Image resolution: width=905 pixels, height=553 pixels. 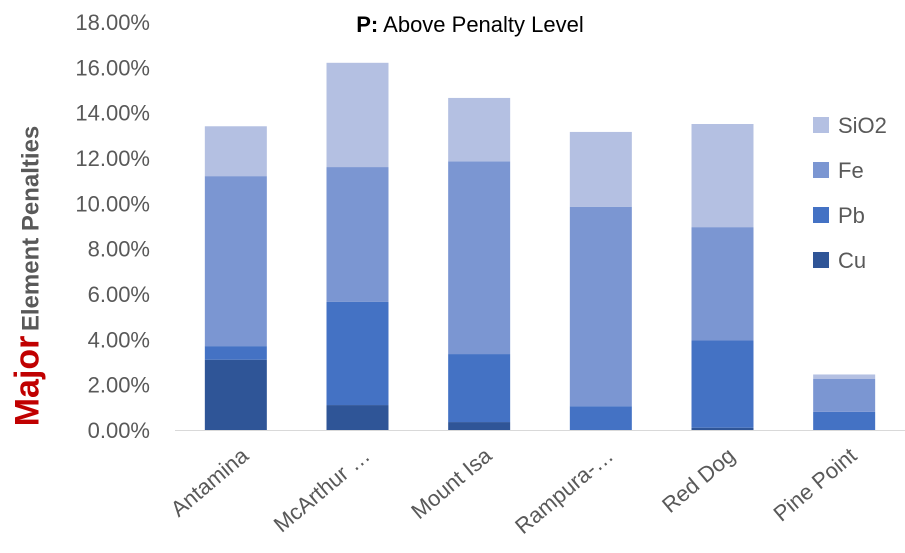 What do you see at coordinates (119, 339) in the screenshot?
I see `y-tick-label: 4.00%` at bounding box center [119, 339].